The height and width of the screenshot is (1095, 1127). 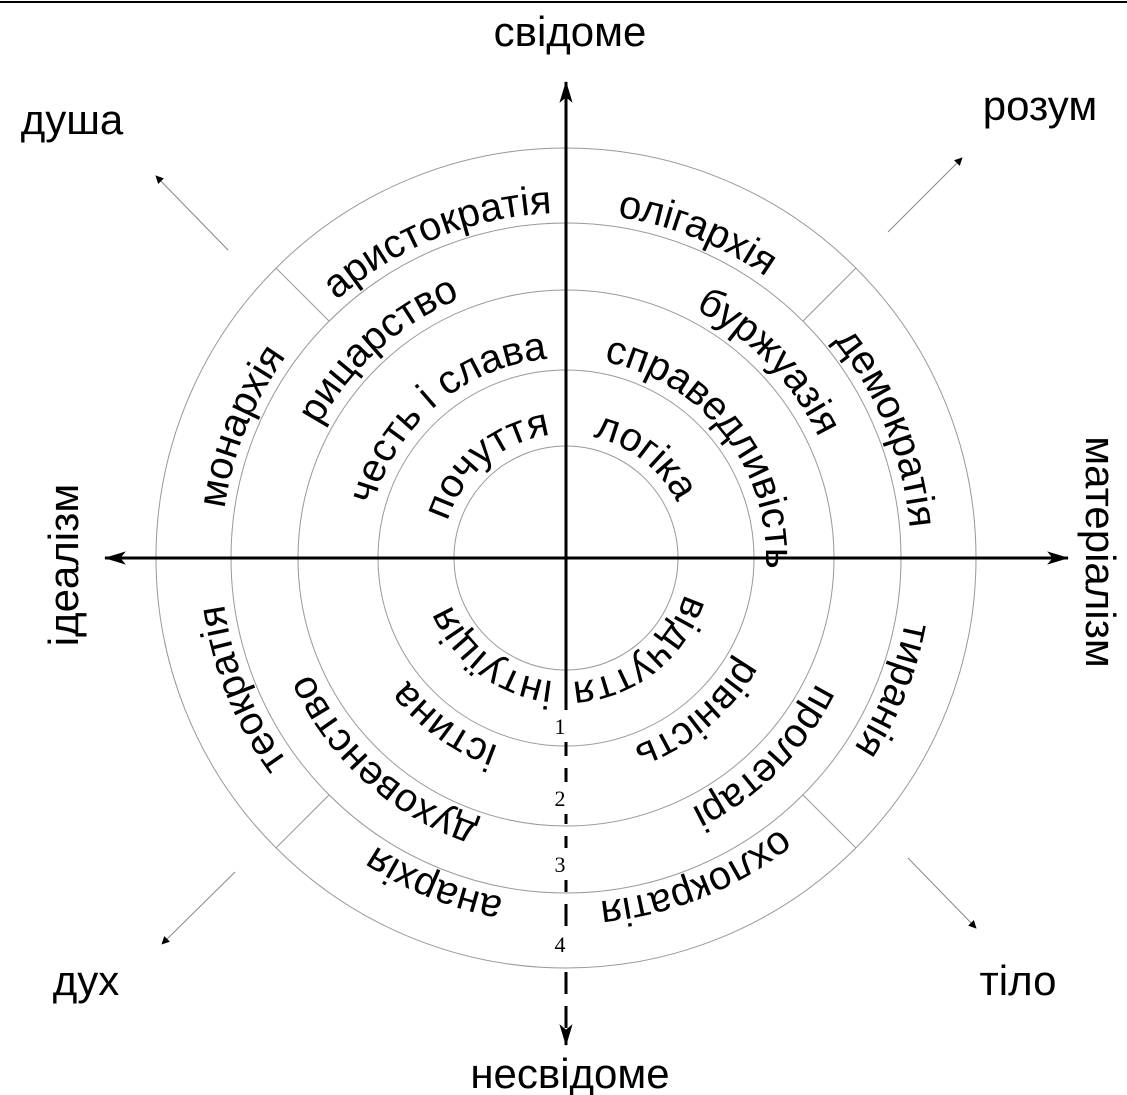 I want to click on axis-label: матеріалізм, so click(x=1100, y=551).